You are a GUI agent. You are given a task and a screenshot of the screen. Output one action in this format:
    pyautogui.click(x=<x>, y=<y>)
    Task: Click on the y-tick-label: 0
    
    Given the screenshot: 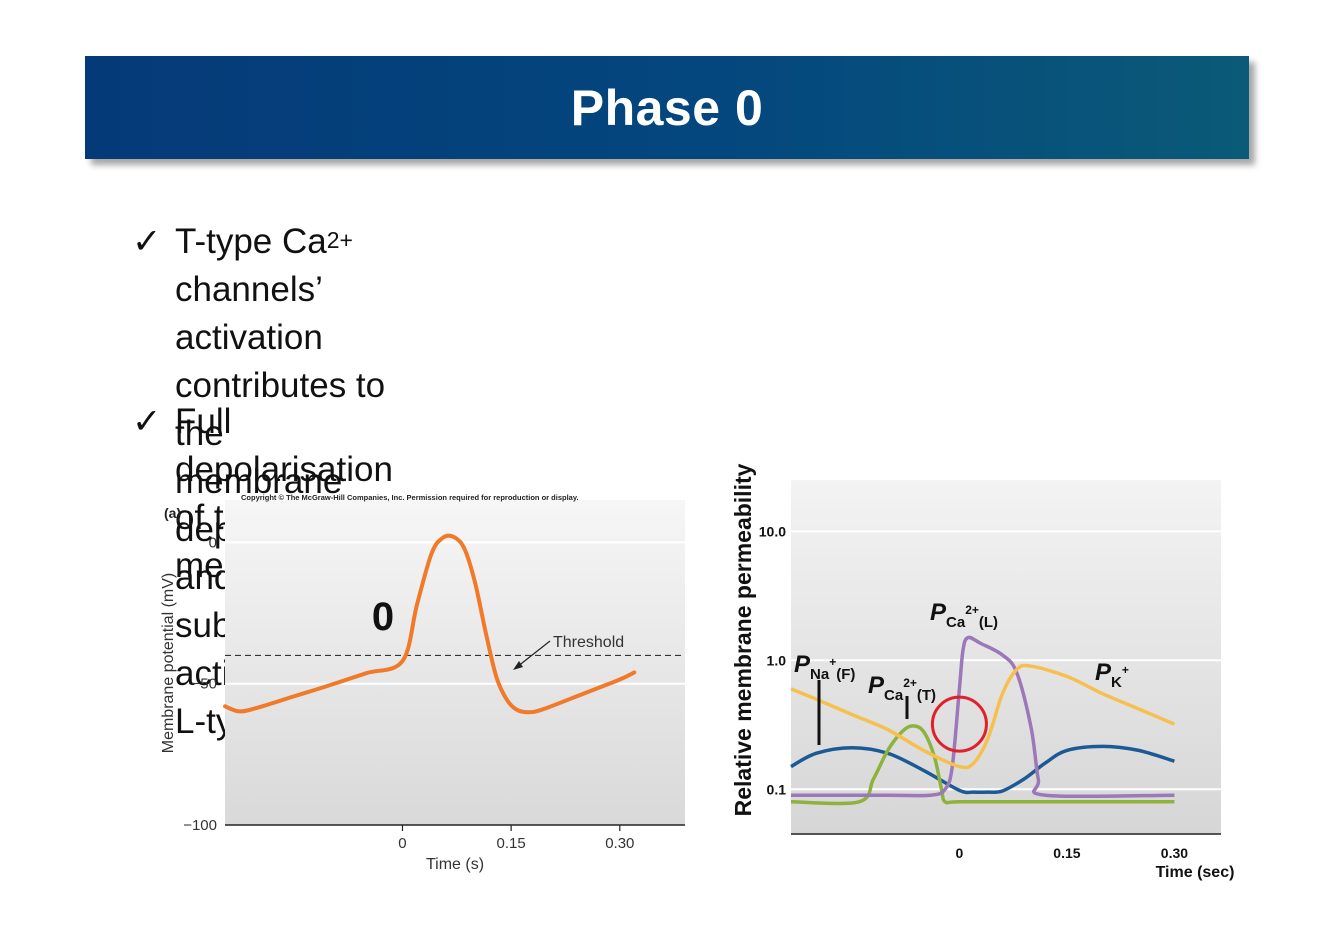 What is the action you would take?
    pyautogui.click(x=213, y=542)
    